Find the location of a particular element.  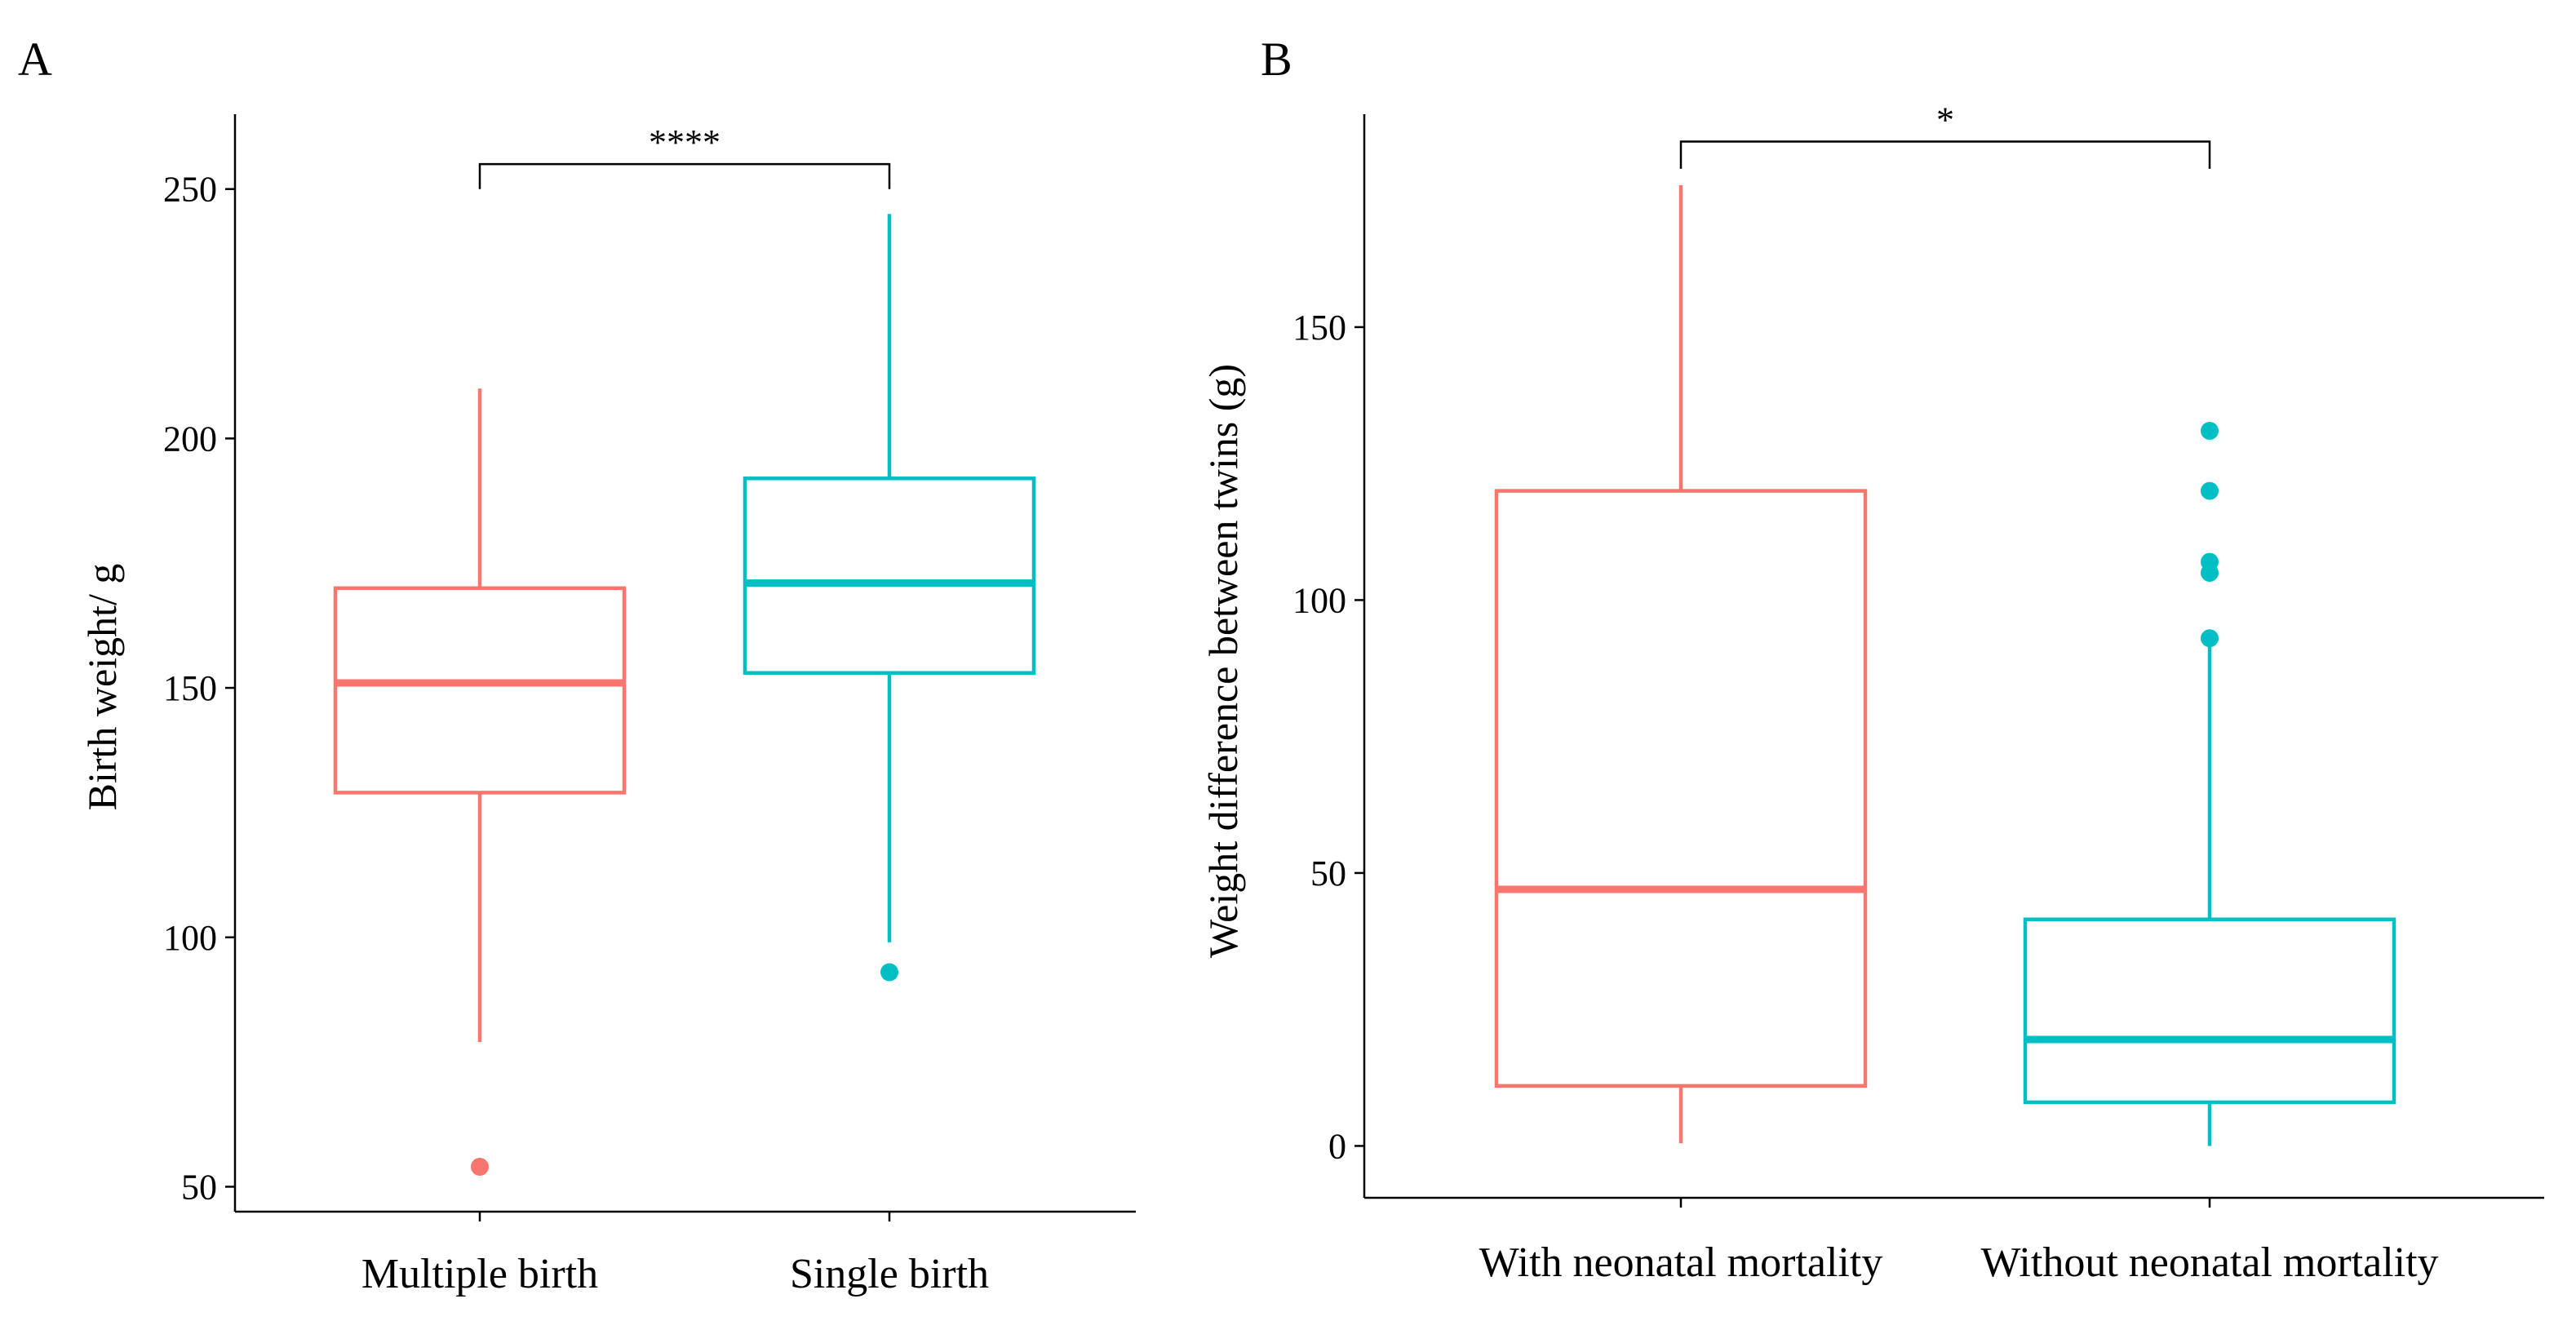

panel-b-y-tick-label: 100 is located at coordinates (1319, 600).